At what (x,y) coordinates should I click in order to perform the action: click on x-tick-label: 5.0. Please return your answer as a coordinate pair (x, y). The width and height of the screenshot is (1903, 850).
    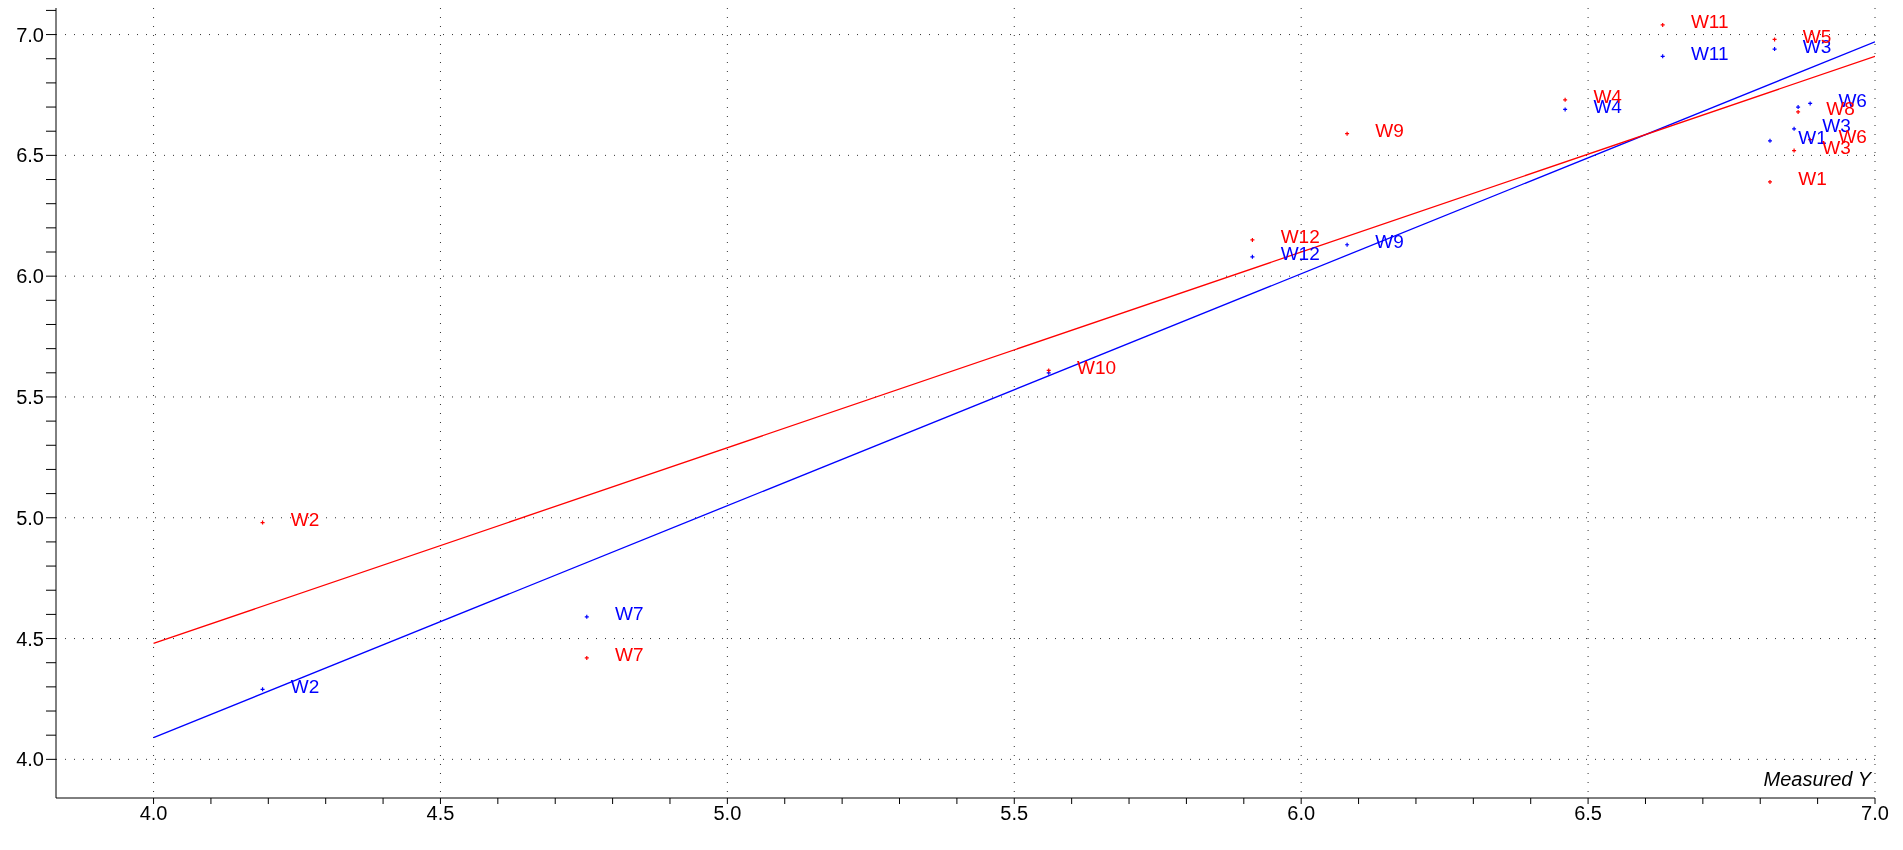
    Looking at the image, I should click on (727, 813).